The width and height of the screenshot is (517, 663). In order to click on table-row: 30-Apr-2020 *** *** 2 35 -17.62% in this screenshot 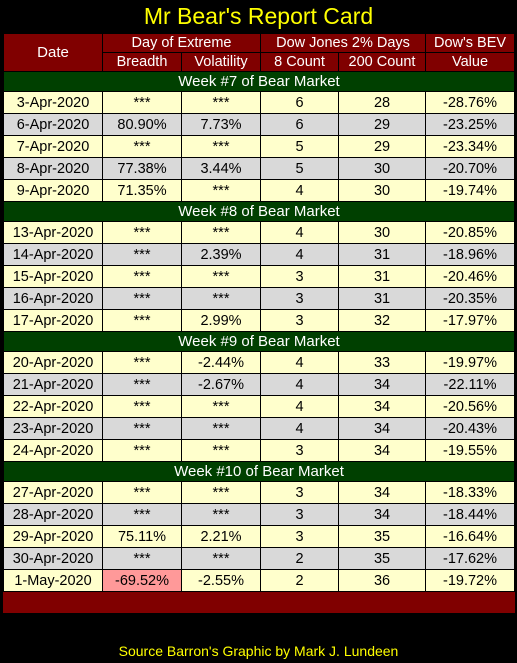, I will do `click(259, 558)`.